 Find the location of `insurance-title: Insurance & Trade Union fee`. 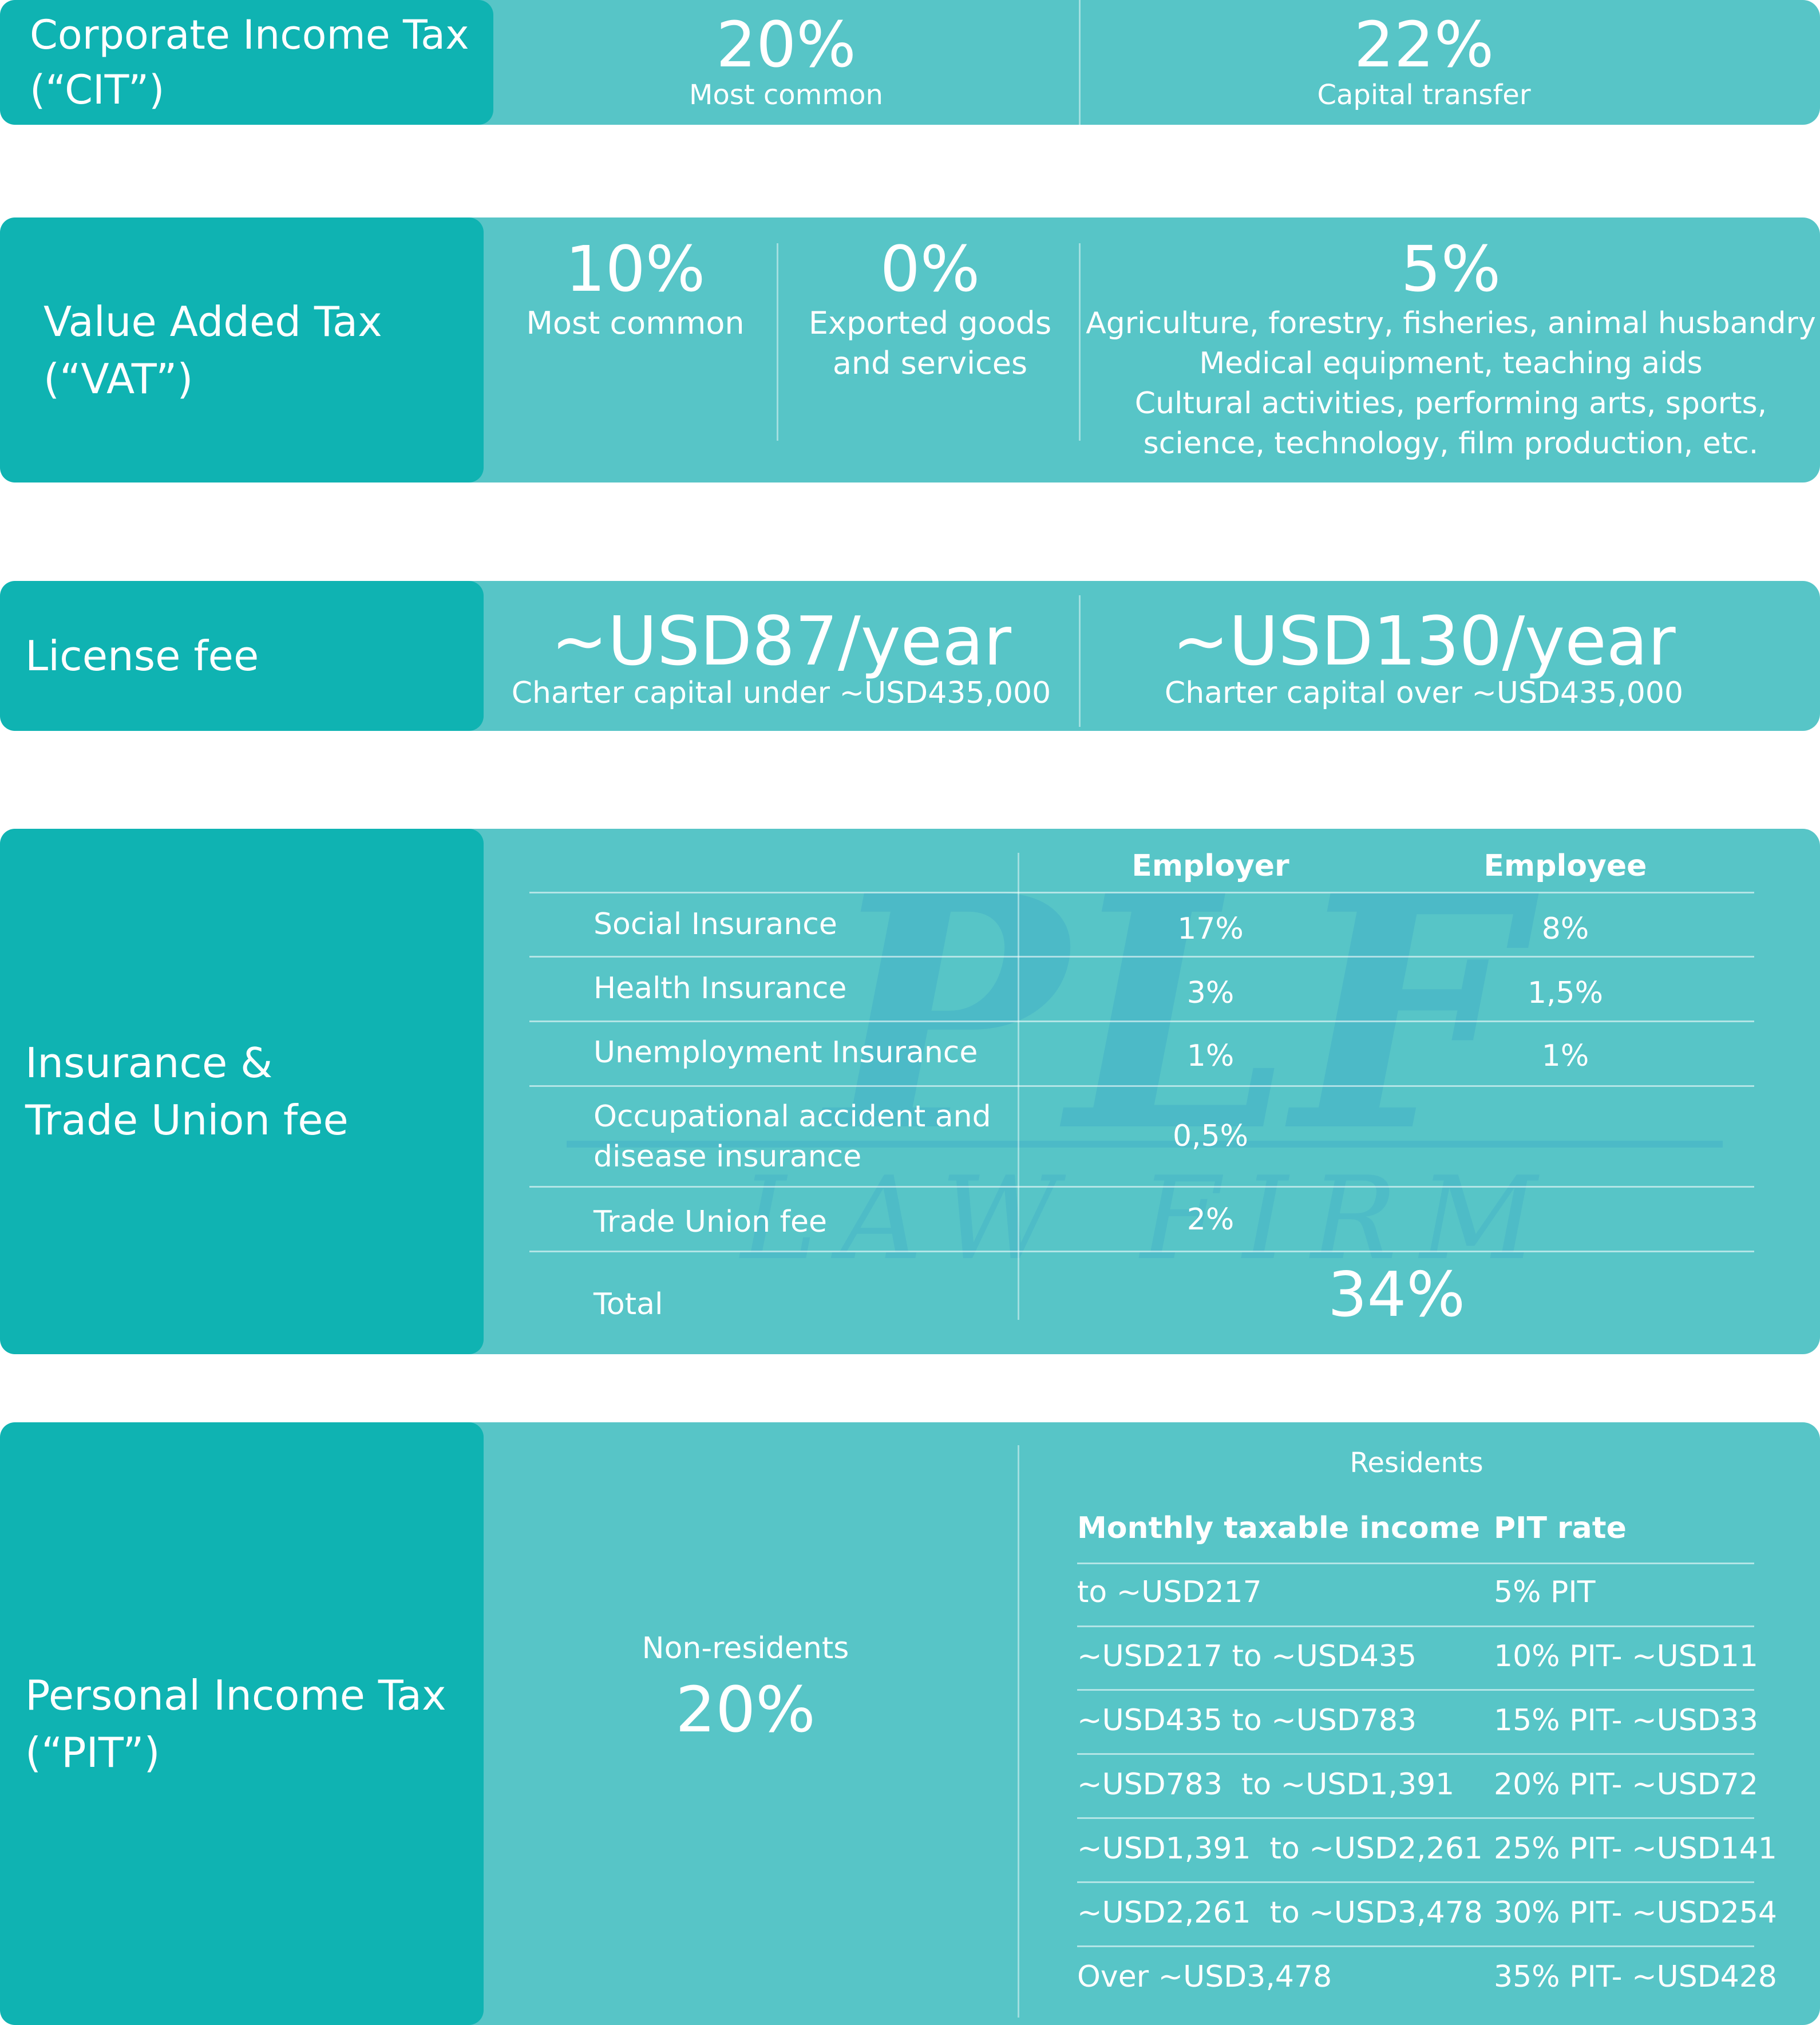

insurance-title: Insurance & Trade Union fee is located at coordinates (187, 1091).